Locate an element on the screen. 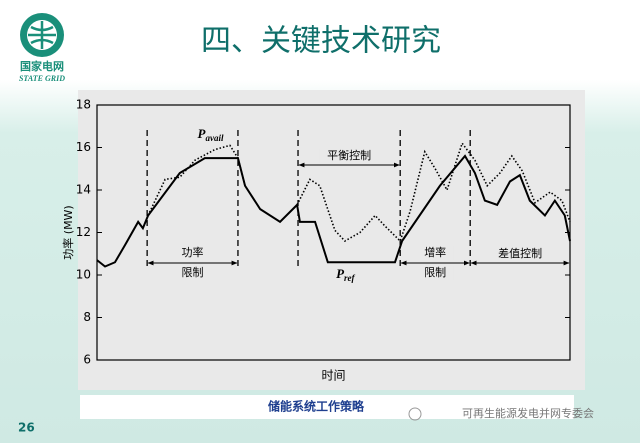 This screenshot has height=443, width=640. y-tick-label: 14 is located at coordinates (83, 190).